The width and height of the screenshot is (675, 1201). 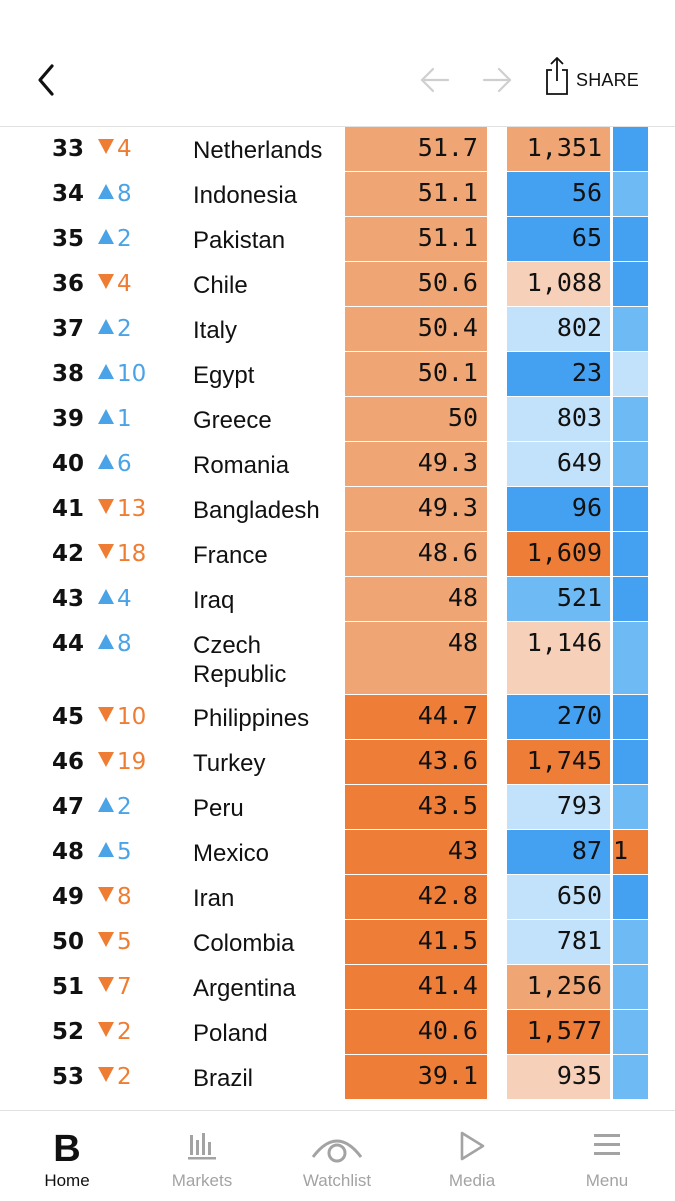 I want to click on score-value: 51.1, so click(x=447, y=192).